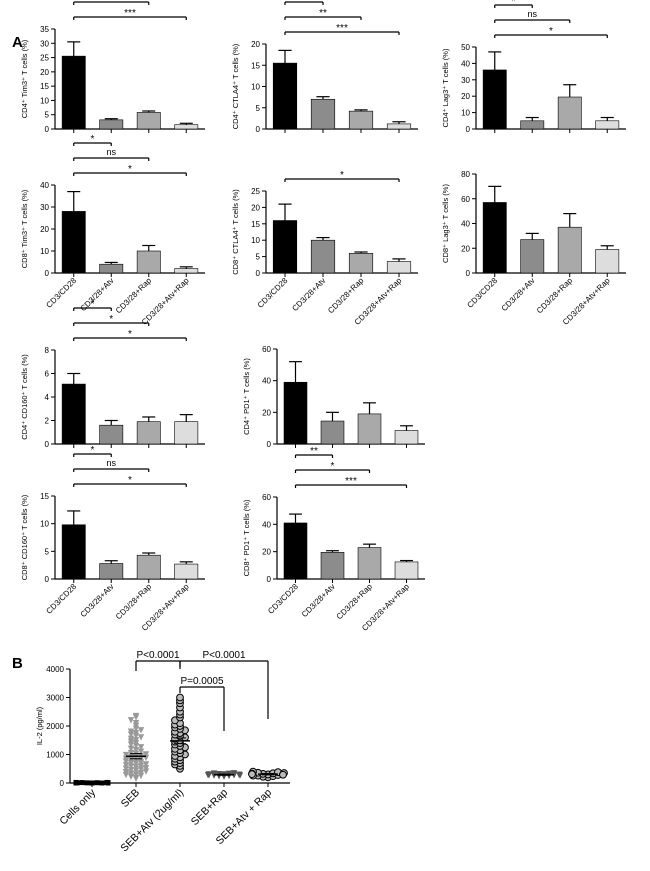 The height and width of the screenshot is (871, 650). Describe the element at coordinates (47, 397) in the screenshot. I see `y-tick-label: 4` at that location.